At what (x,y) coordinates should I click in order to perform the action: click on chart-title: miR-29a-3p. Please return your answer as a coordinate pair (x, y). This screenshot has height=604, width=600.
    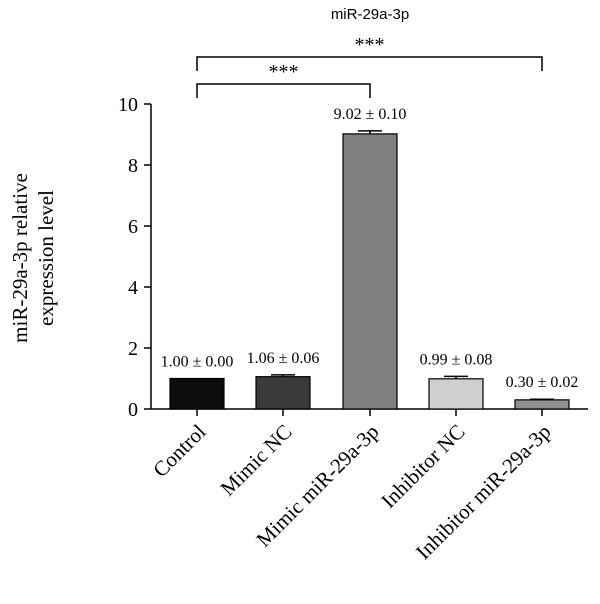
    Looking at the image, I should click on (370, 14).